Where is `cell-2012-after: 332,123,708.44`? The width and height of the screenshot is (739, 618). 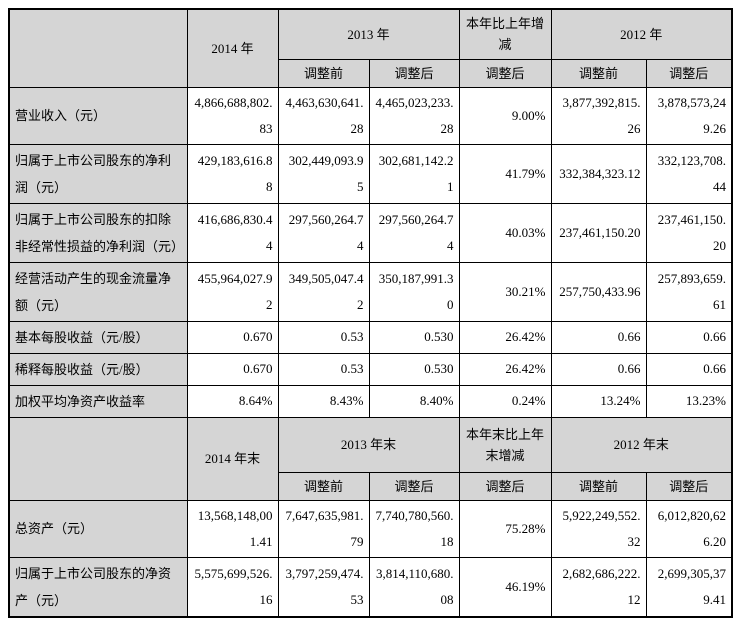 cell-2012-after: 332,123,708.44 is located at coordinates (689, 173).